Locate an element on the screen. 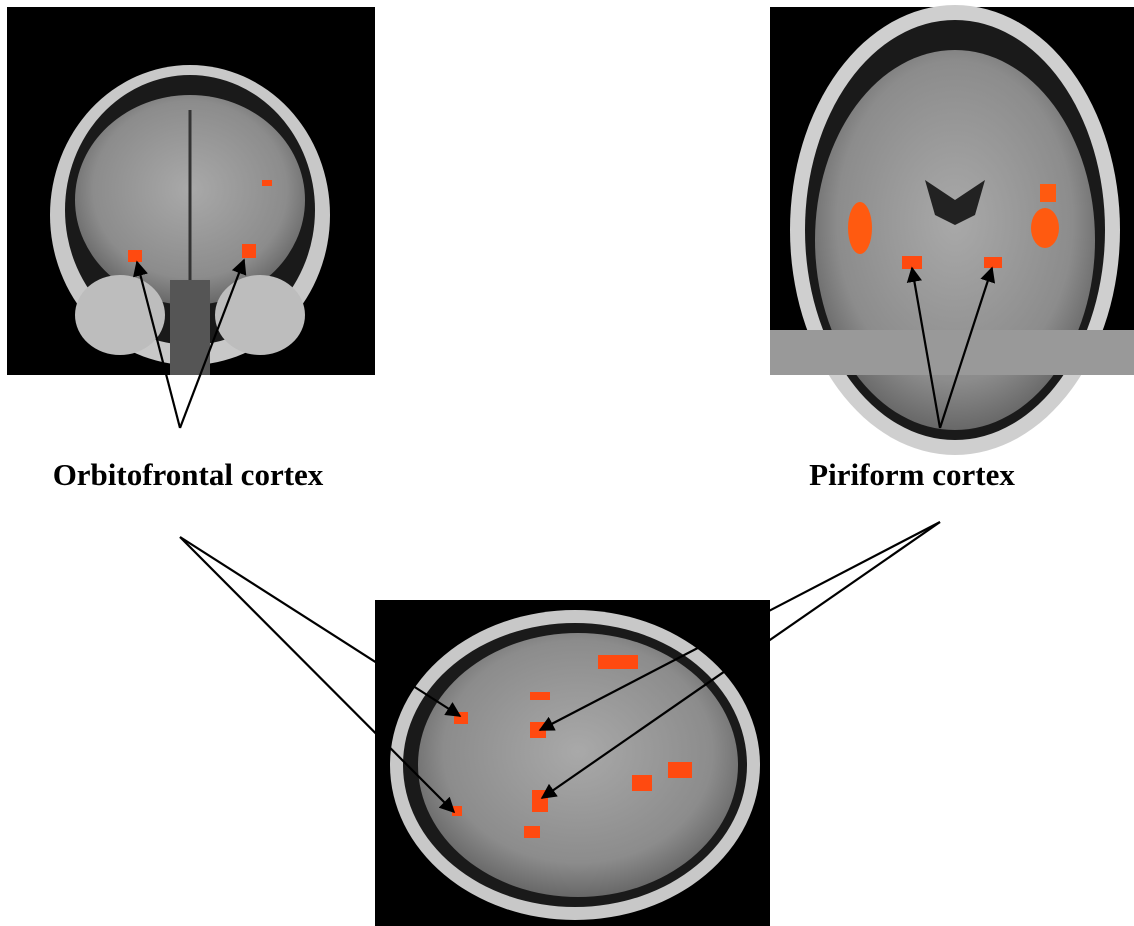  coronal-slice-left is located at coordinates (191, 191).